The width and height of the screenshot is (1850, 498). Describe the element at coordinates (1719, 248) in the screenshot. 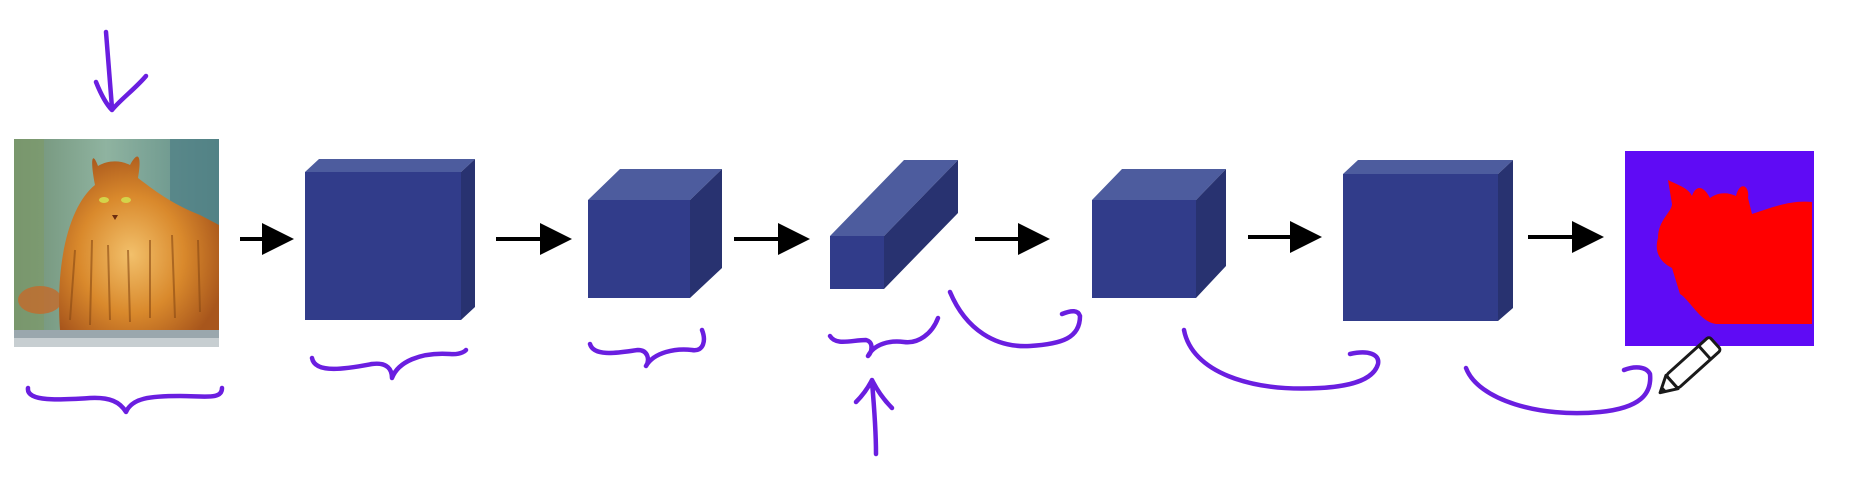

I see `output-segmentation-mask` at that location.